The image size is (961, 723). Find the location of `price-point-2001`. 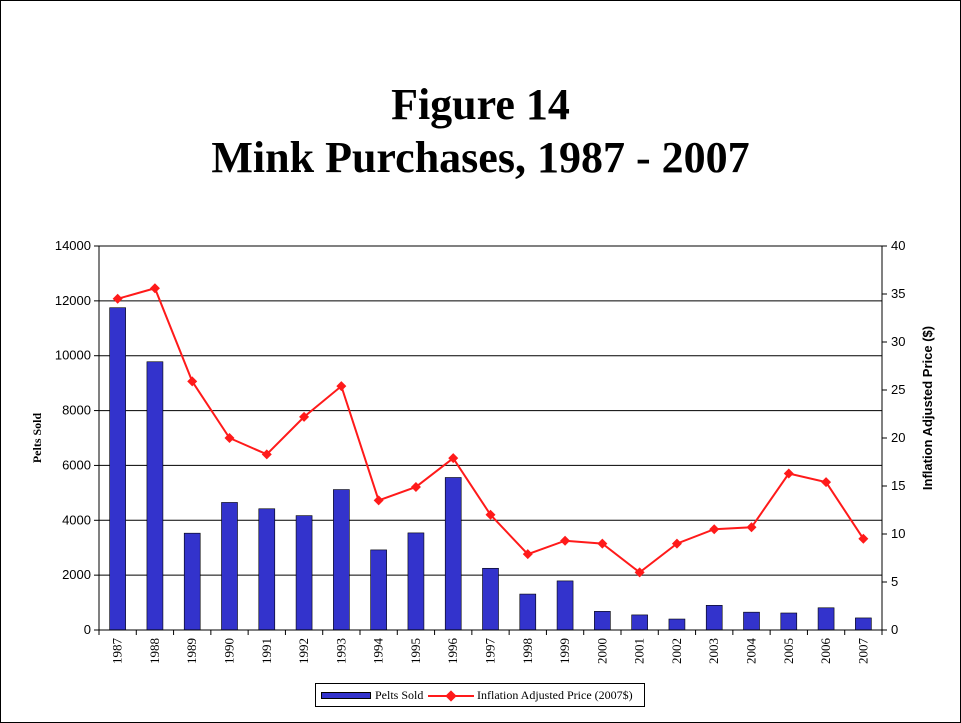

price-point-2001 is located at coordinates (639, 572).